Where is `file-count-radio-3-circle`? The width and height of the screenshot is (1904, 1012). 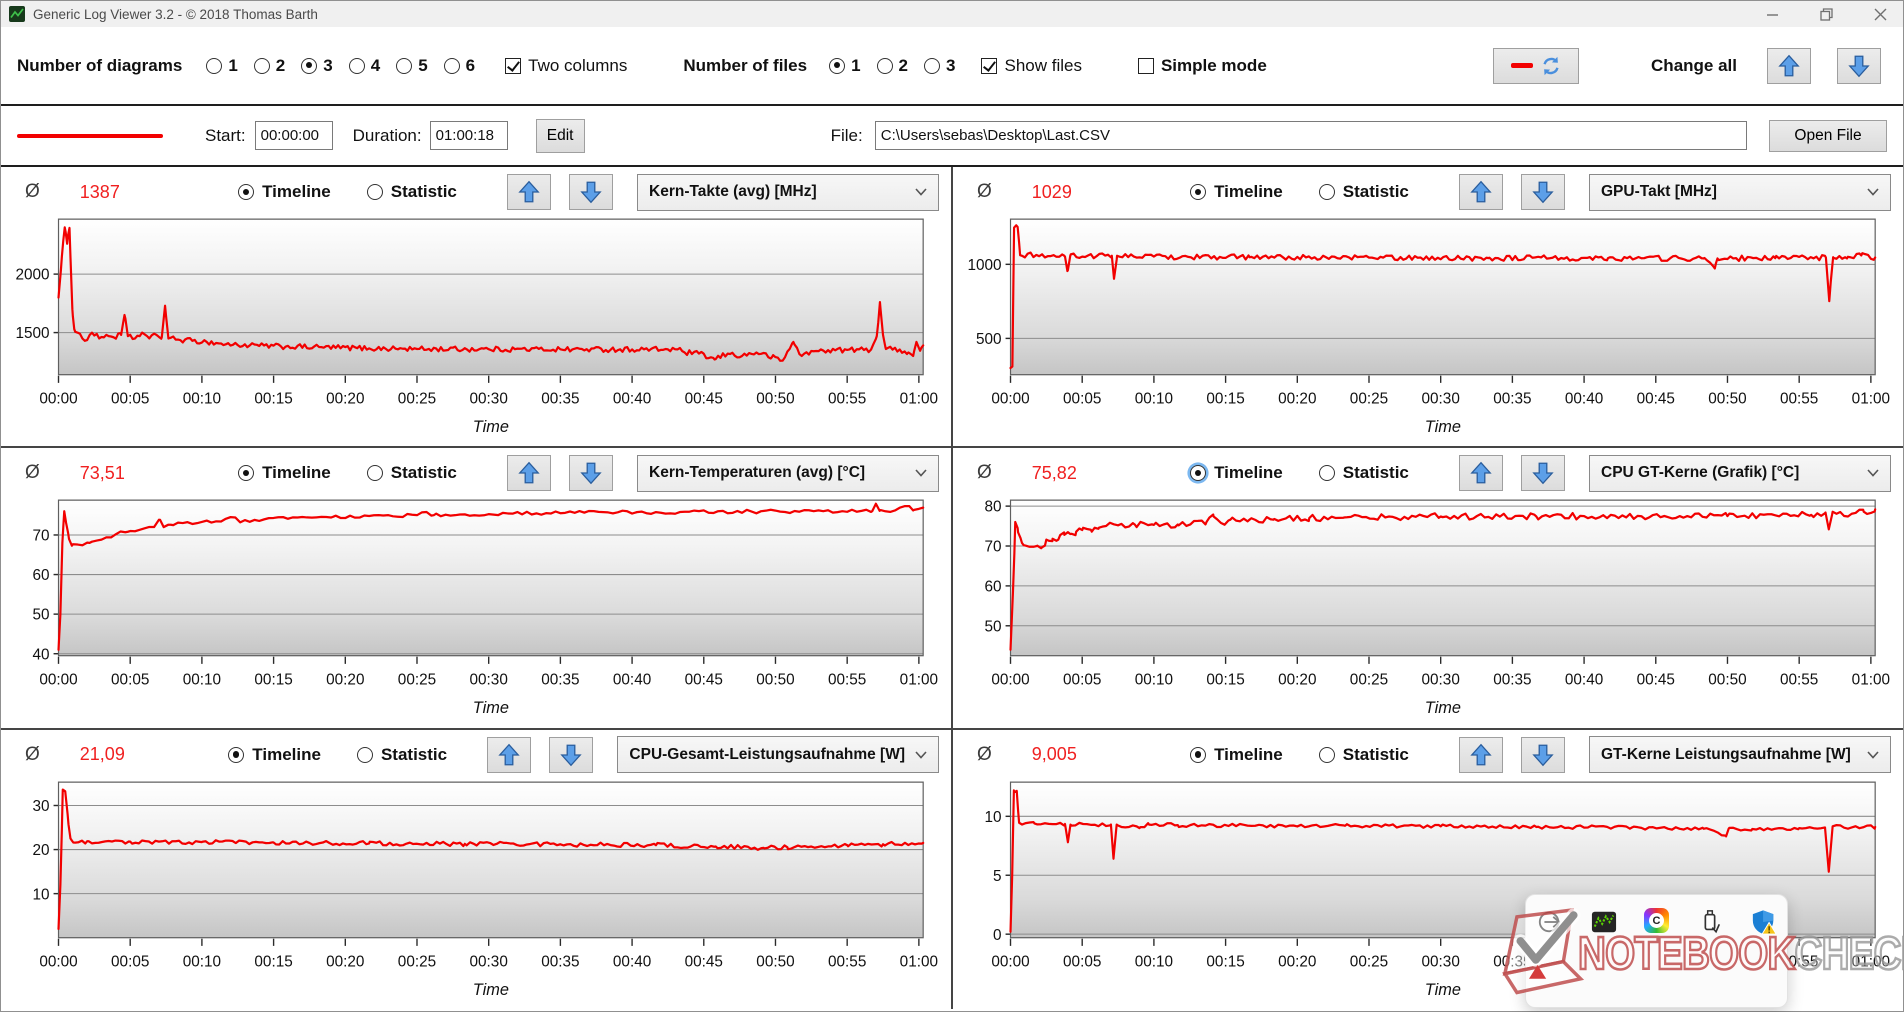 file-count-radio-3-circle is located at coordinates (932, 65).